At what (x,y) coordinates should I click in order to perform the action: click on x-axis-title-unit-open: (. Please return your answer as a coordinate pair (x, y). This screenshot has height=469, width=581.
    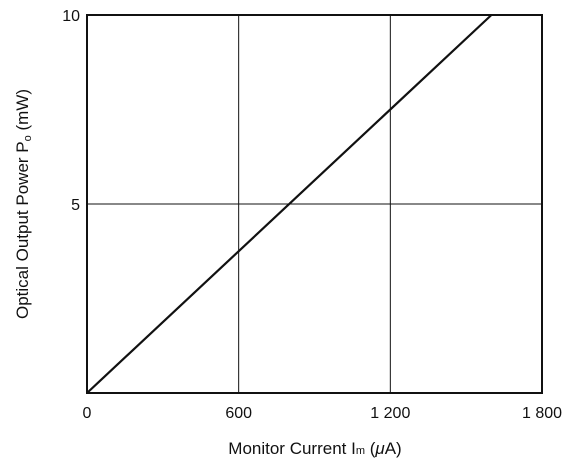
    Looking at the image, I should click on (370, 448).